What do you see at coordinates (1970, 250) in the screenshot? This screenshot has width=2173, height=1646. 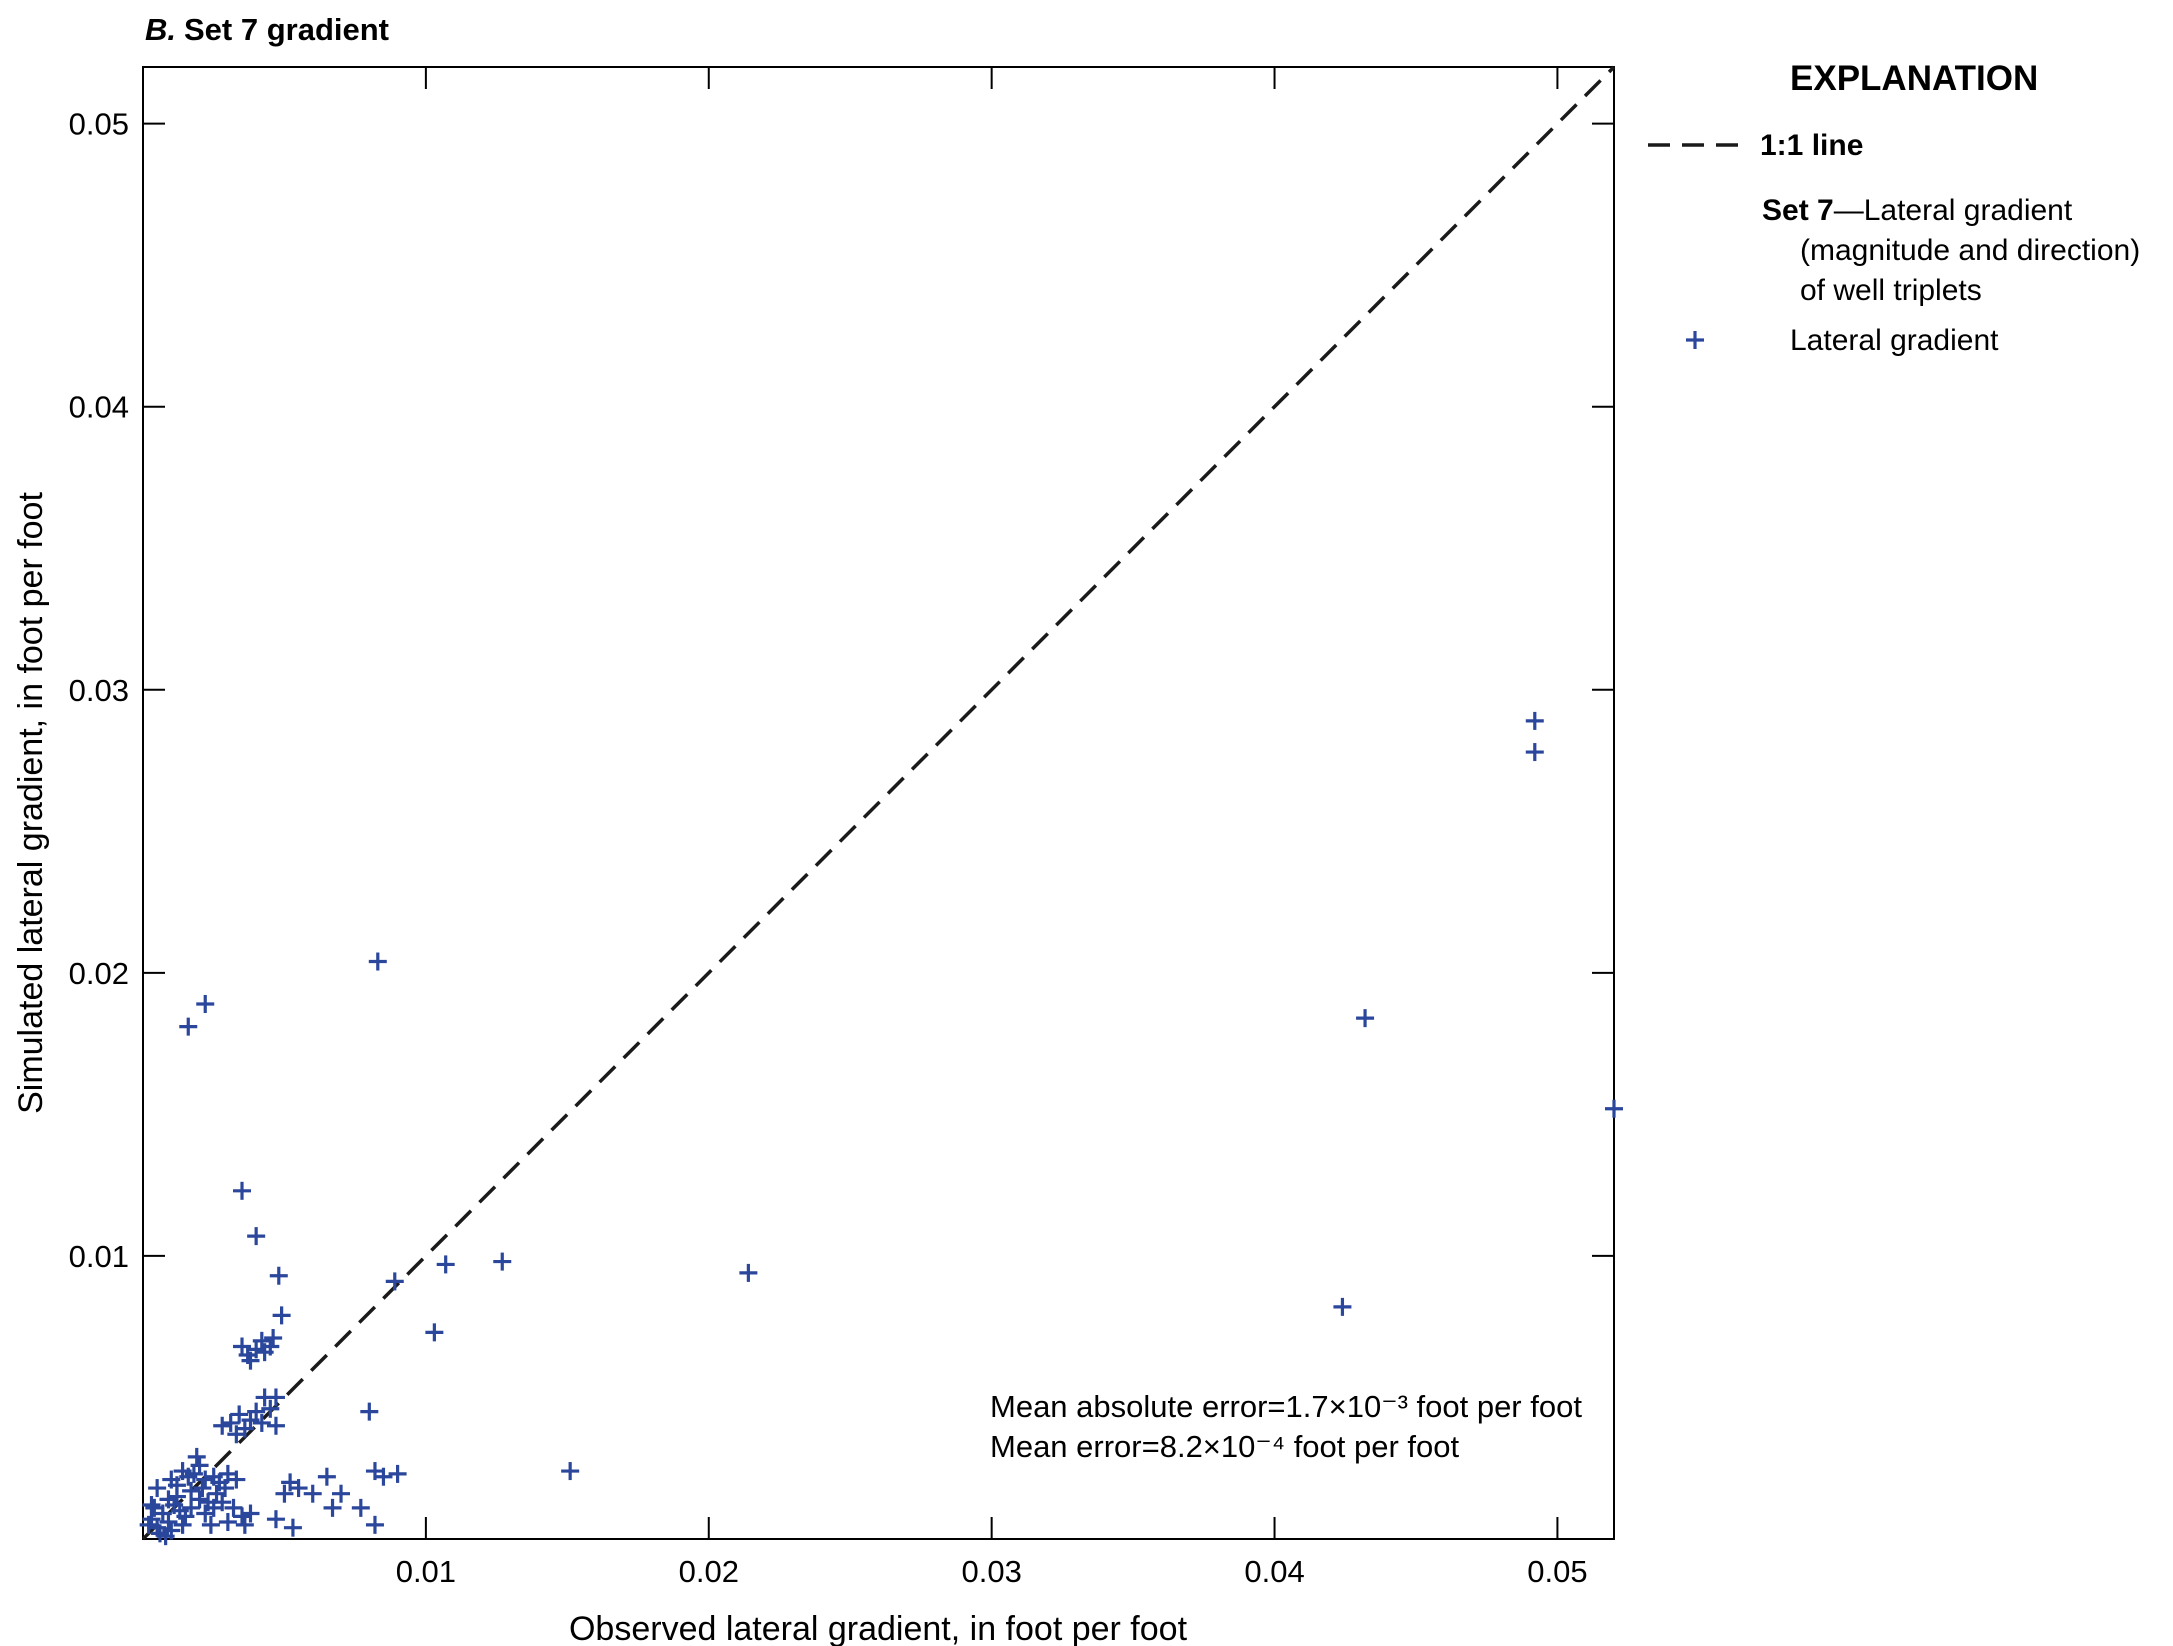 I see `legend-set-desc-2: (magnitude and direction)` at bounding box center [1970, 250].